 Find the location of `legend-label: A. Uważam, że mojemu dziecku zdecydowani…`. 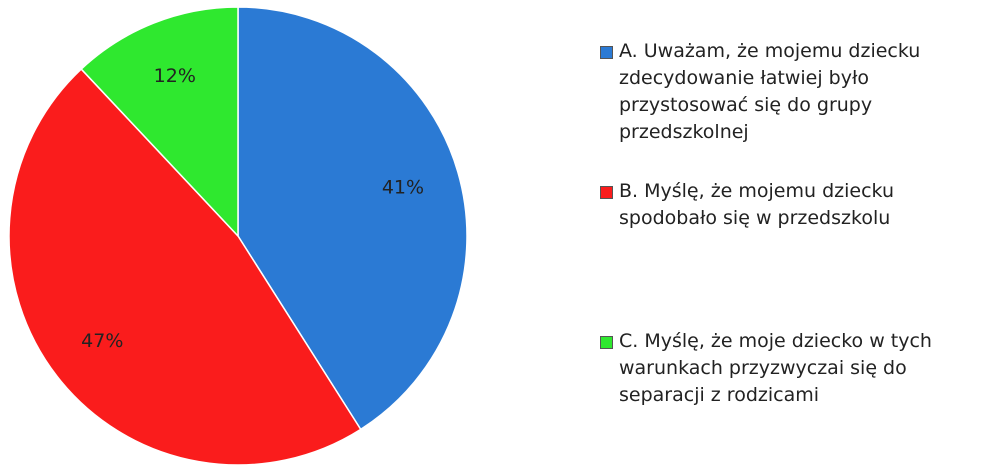

legend-label: A. Uważam, że mojemu dziecku zdecydowani… is located at coordinates (770, 91).